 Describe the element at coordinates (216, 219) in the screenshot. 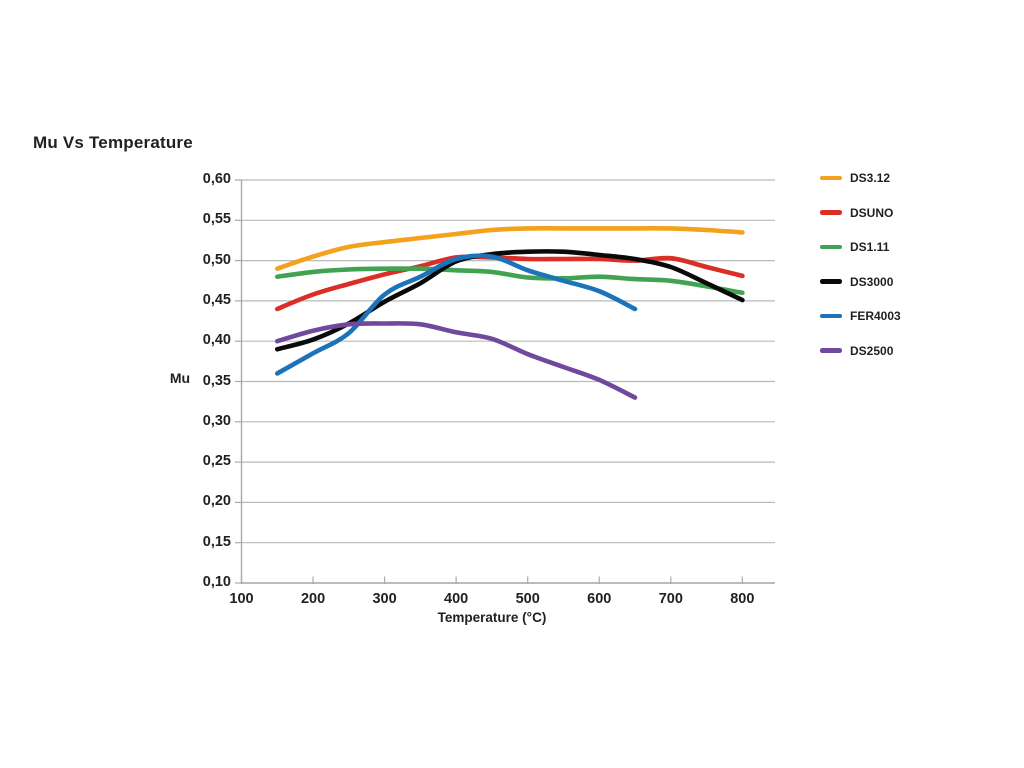

I see `y-tick-label: 0,55` at that location.